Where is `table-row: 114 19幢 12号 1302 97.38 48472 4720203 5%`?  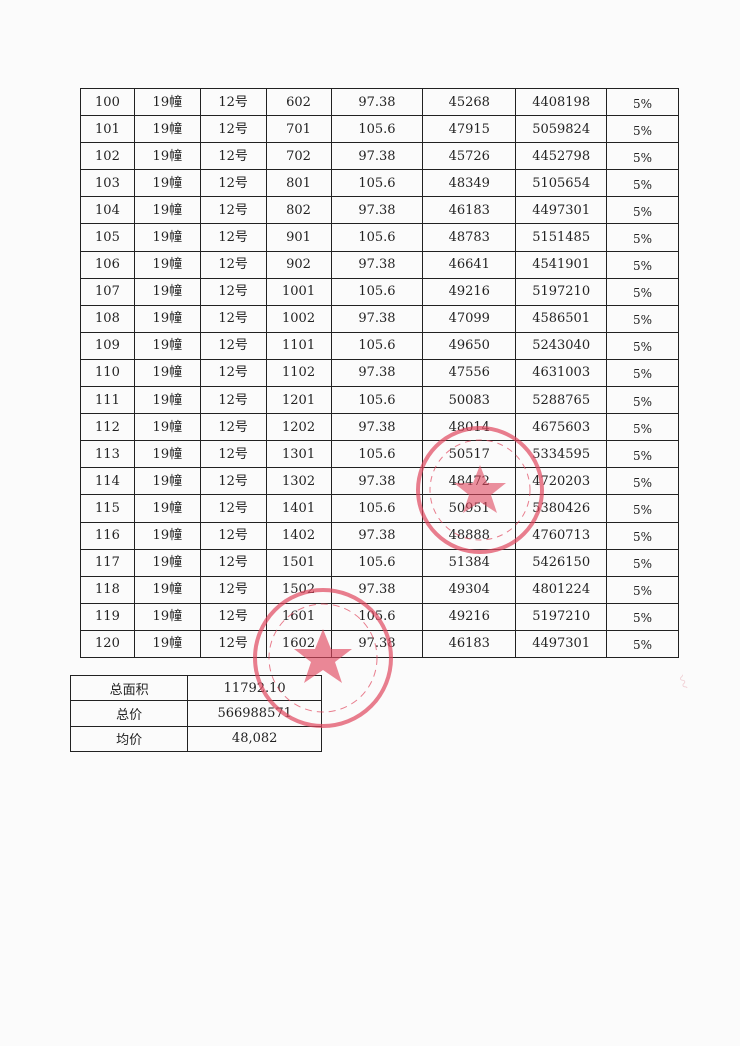 table-row: 114 19幢 12号 1302 97.38 48472 4720203 5% is located at coordinates (379, 481).